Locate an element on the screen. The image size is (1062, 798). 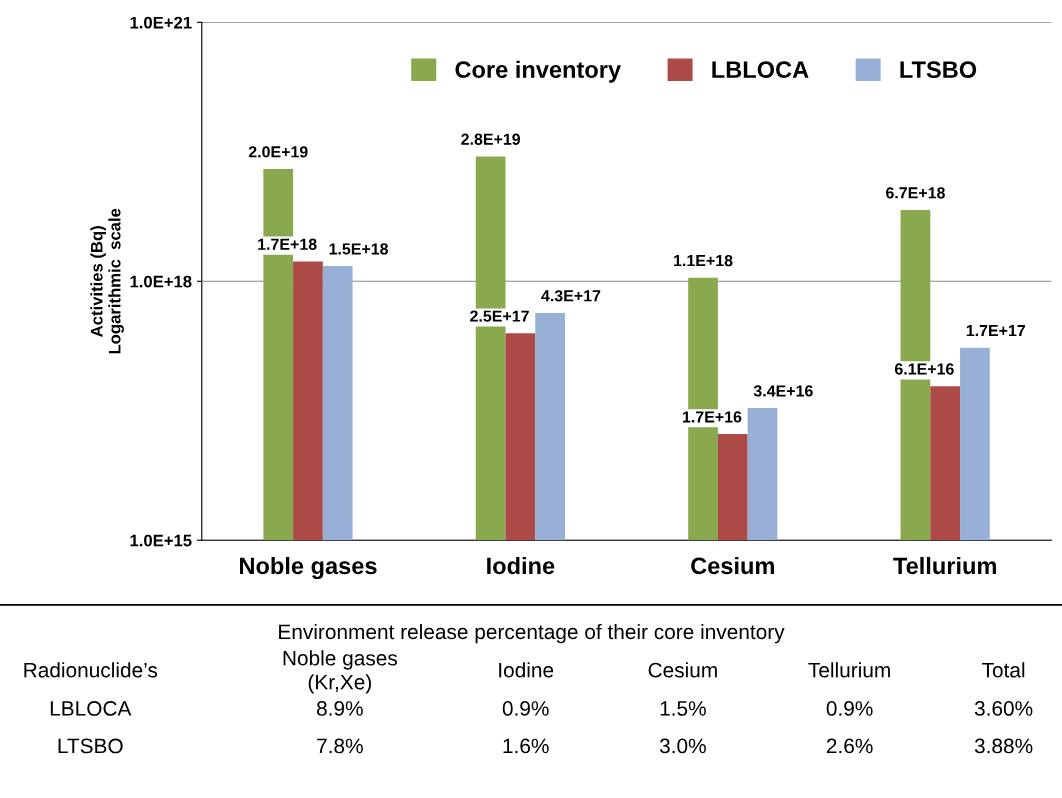
y-tick-label: 1.0E+15 is located at coordinates (161, 540).